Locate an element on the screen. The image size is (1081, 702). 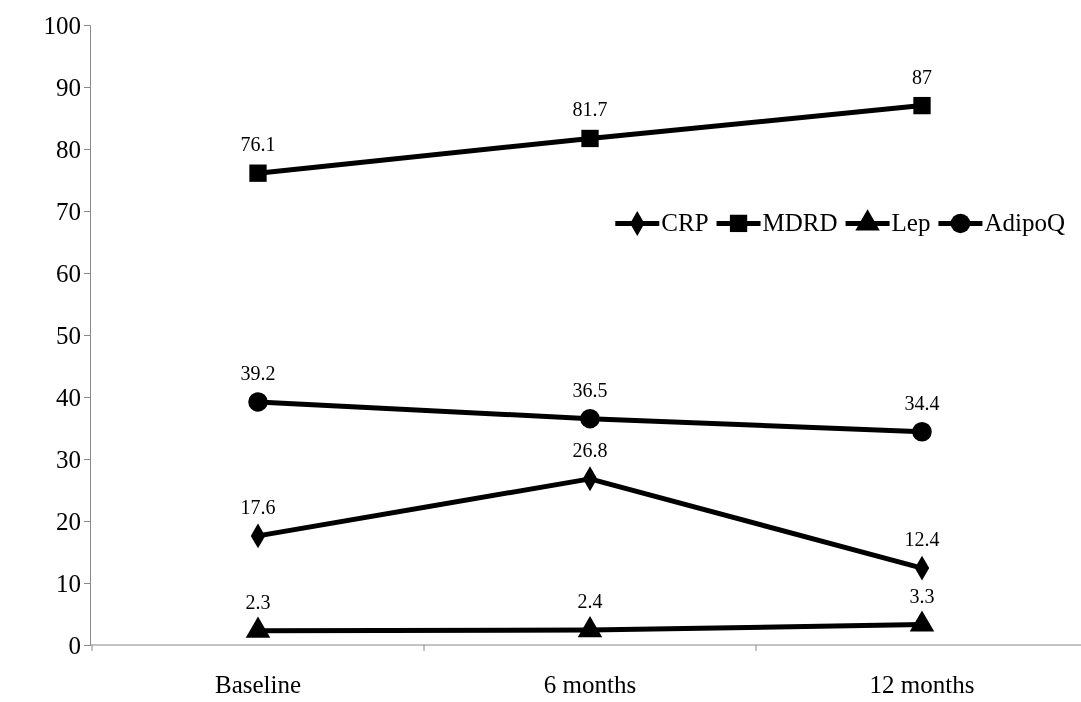
y-tick-label: 50 is located at coordinates (68, 335).